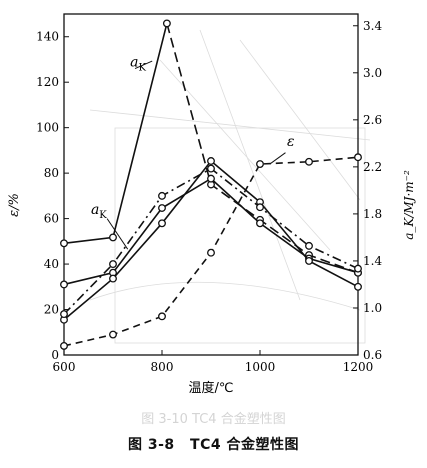 The image size is (427, 468). Describe the element at coordinates (14, 205) in the screenshot. I see `y-axis-left-label: ε/%` at that location.